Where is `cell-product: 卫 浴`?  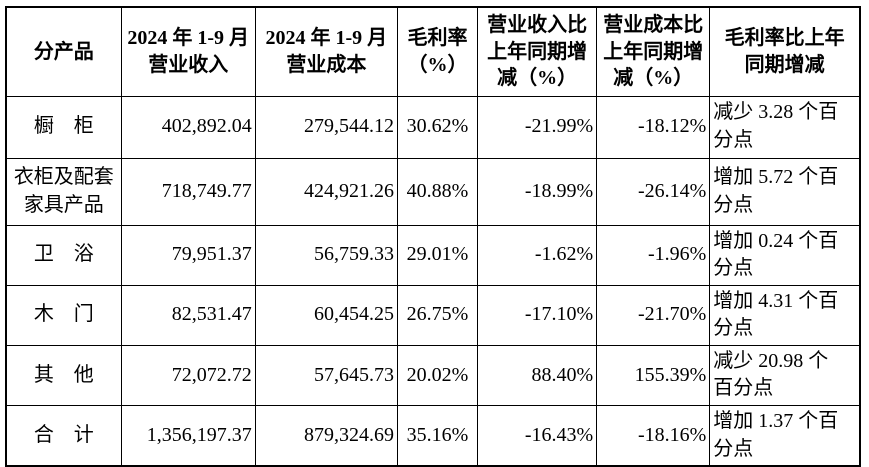 cell-product: 卫 浴 is located at coordinates (63, 255).